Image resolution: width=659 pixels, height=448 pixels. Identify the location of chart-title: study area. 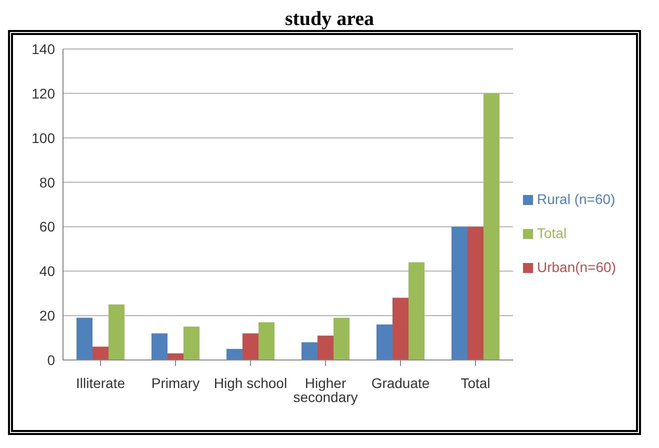
(330, 19).